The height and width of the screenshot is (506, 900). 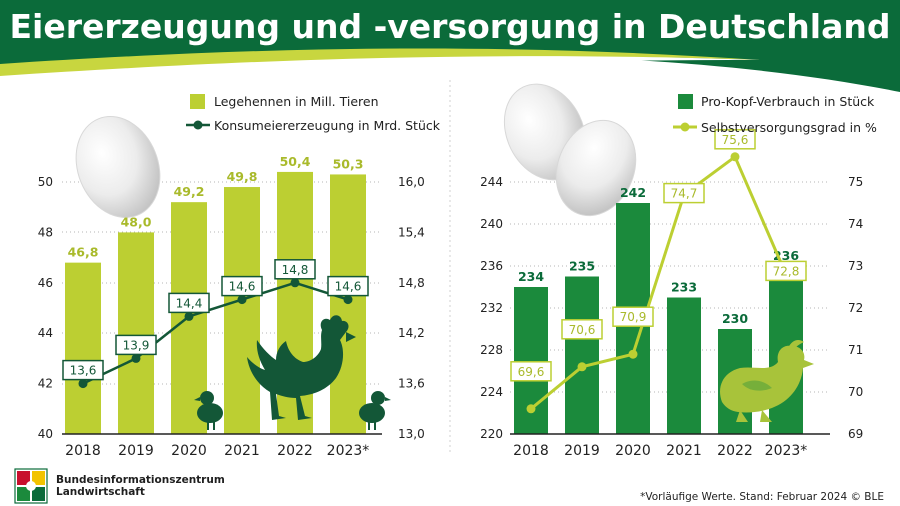 What do you see at coordinates (295, 451) in the screenshot?
I see `left-xtick-4: 2022` at bounding box center [295, 451].